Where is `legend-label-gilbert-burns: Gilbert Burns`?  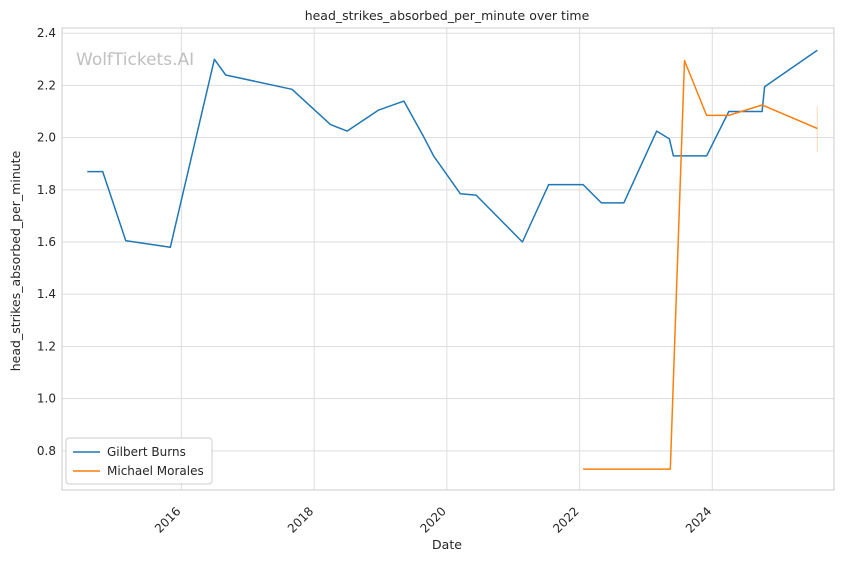
legend-label-gilbert-burns: Gilbert Burns is located at coordinates (146, 452).